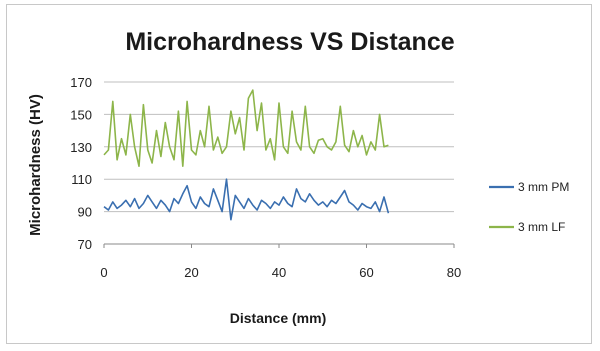 The height and width of the screenshot is (351, 600). What do you see at coordinates (85, 212) in the screenshot?
I see `y-tick-label: 90` at bounding box center [85, 212].